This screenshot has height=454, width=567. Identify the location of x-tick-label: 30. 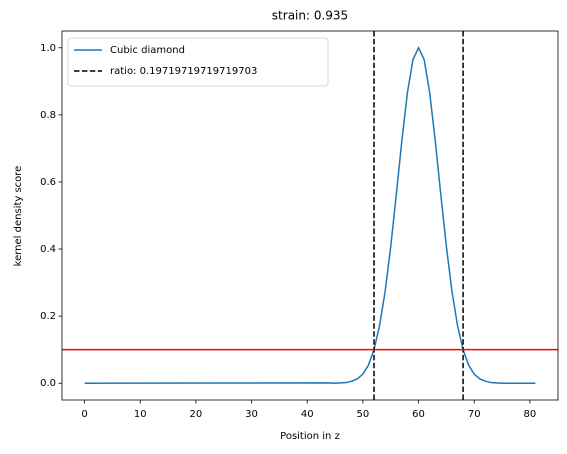
(251, 414).